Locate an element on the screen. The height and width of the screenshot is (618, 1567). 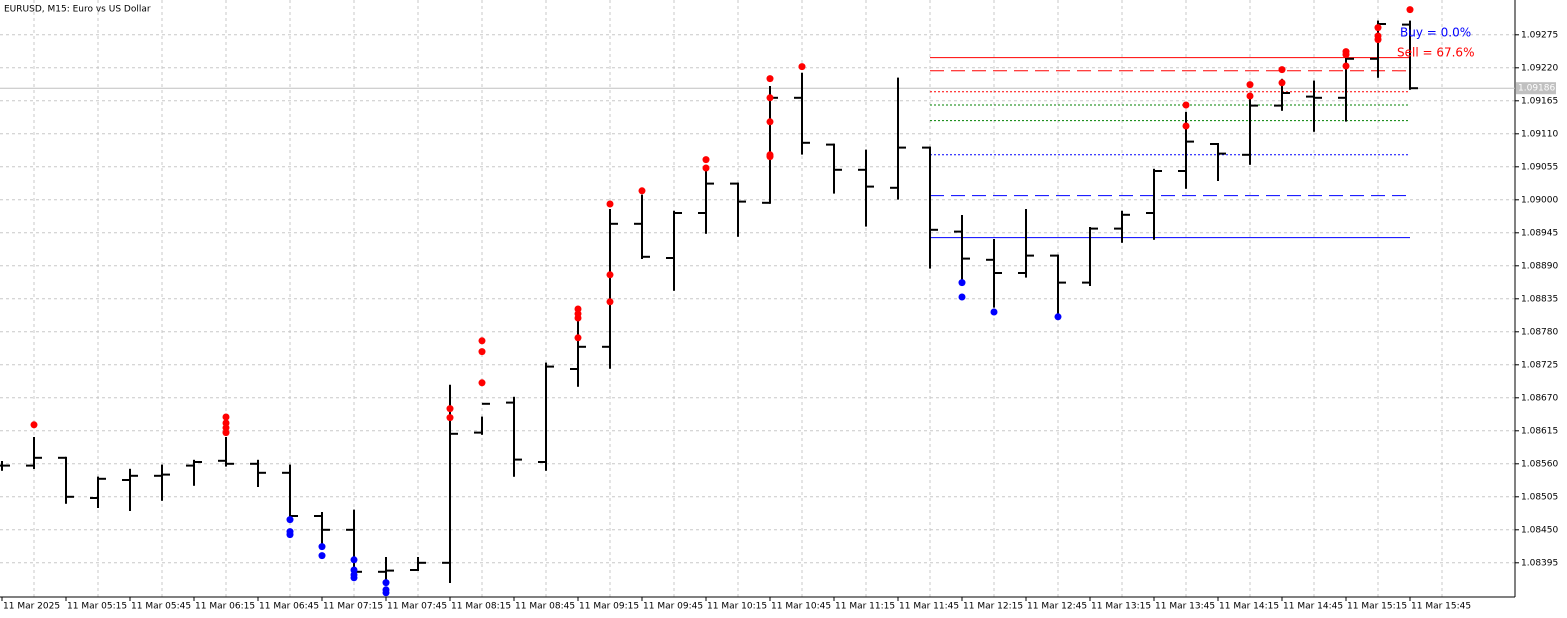
x-tick-label: 11 Mar 08:45 is located at coordinates (545, 607).